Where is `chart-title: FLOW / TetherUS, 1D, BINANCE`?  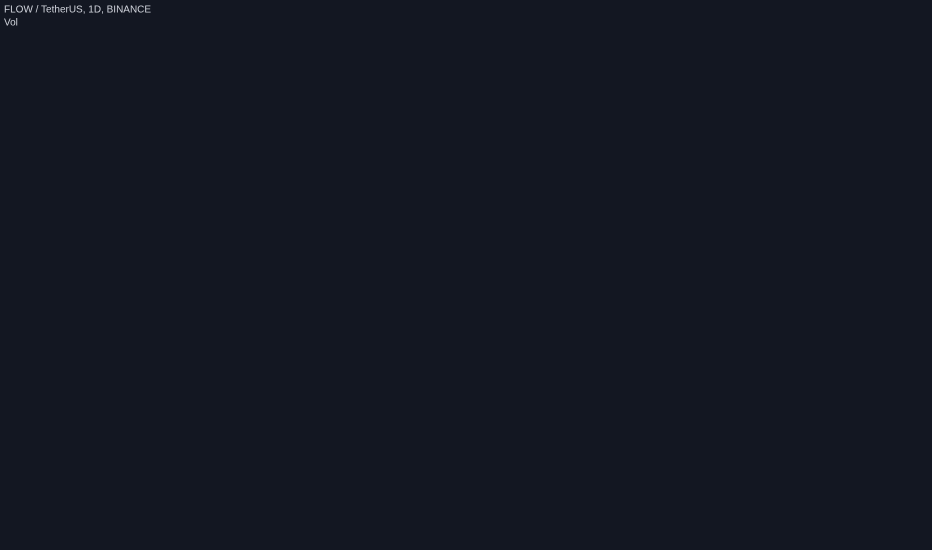 chart-title: FLOW / TetherUS, 1D, BINANCE is located at coordinates (77, 10).